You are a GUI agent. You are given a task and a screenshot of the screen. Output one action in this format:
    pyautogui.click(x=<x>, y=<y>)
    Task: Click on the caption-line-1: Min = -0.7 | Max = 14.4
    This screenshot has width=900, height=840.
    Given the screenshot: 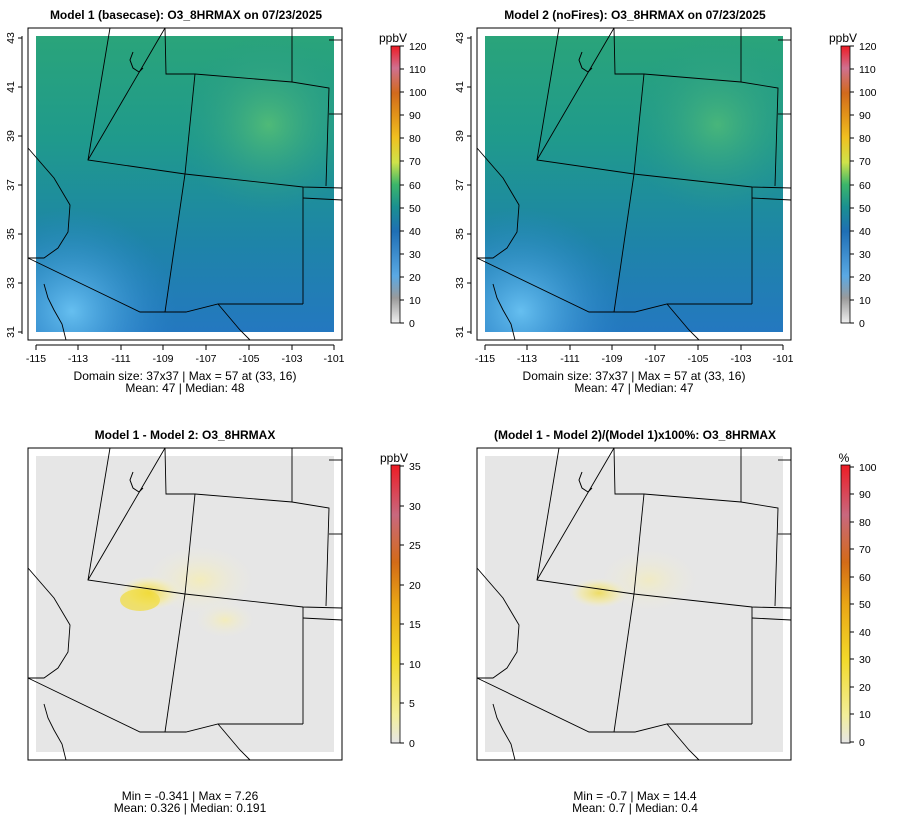 What is the action you would take?
    pyautogui.click(x=635, y=796)
    